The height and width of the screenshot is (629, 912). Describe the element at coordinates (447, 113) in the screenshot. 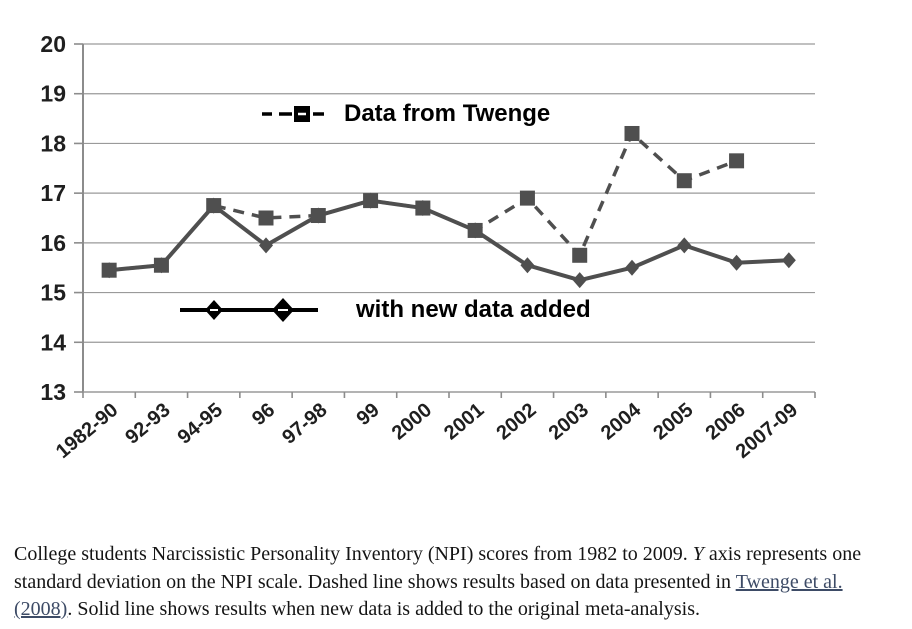

I see `legend-twenge-label: Data from Twenge` at that location.